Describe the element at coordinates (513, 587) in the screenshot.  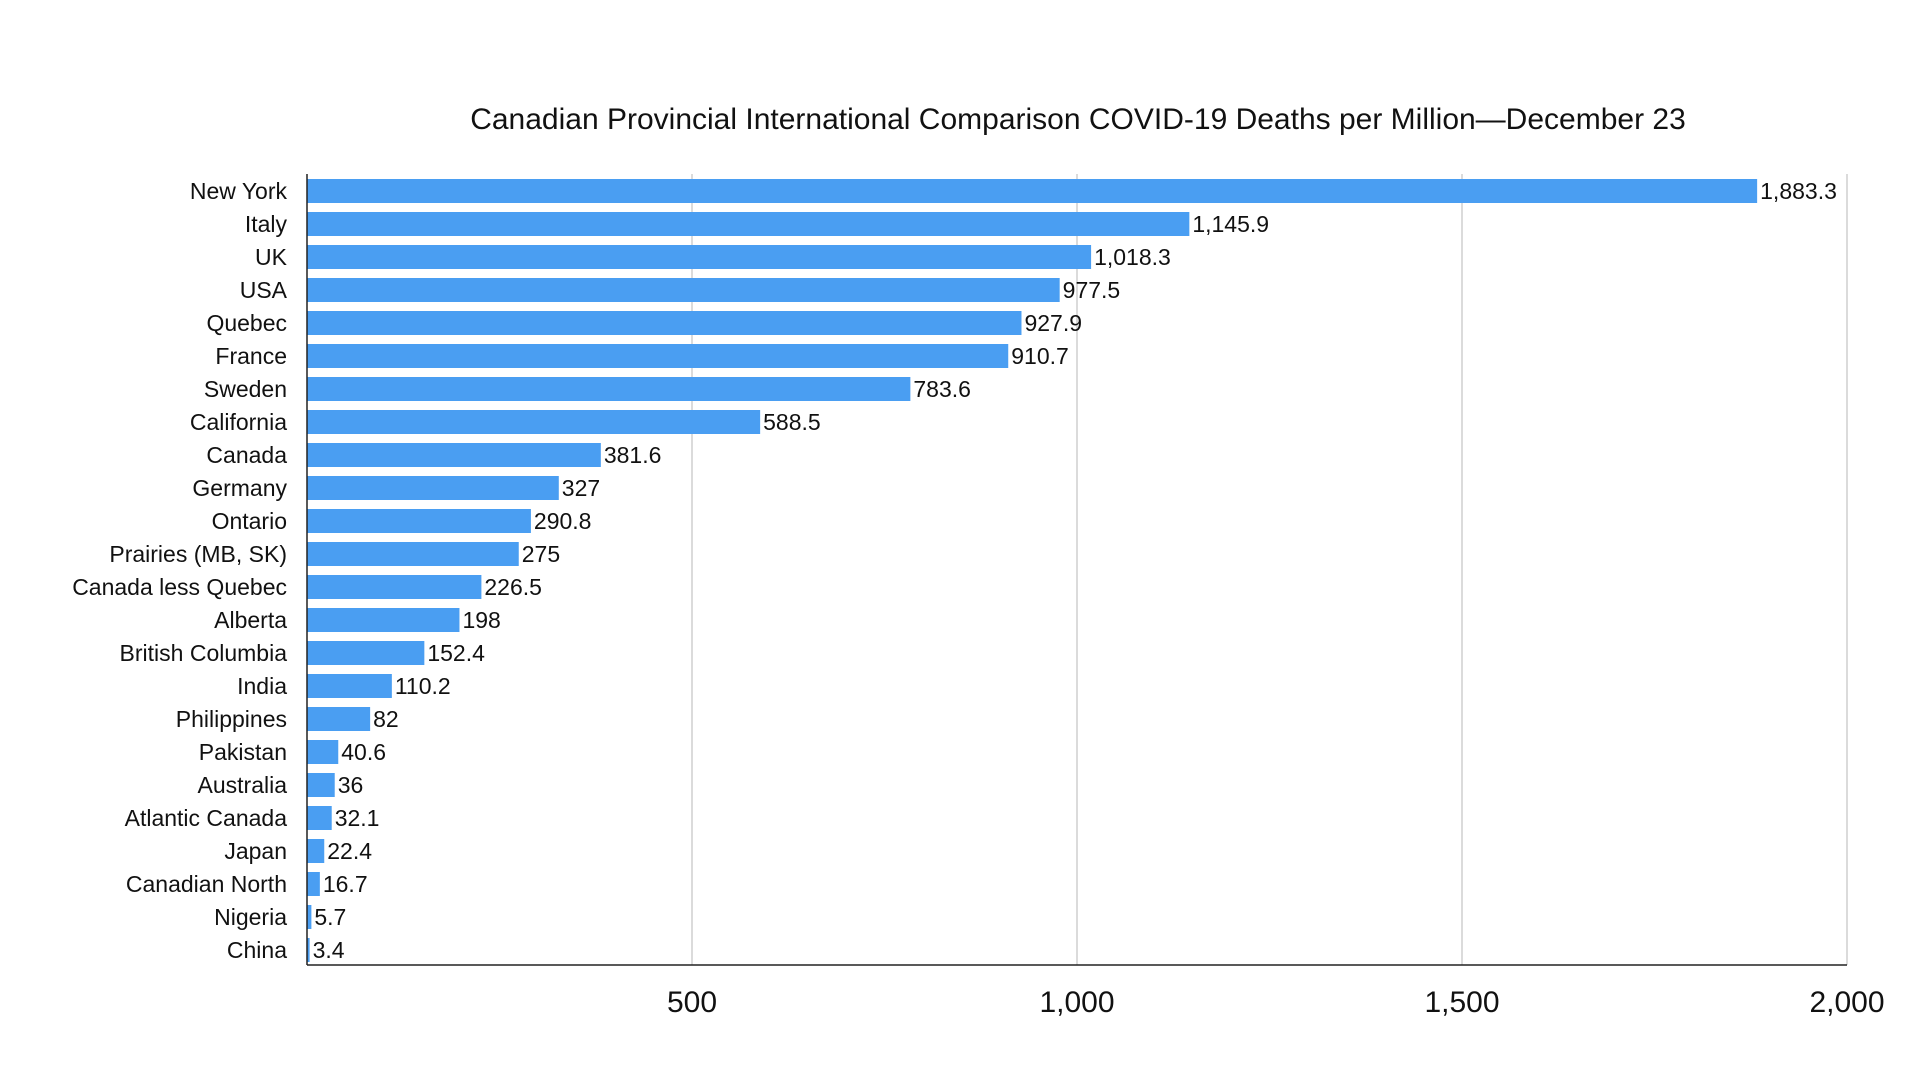
I see `data-label: 226.5` at that location.